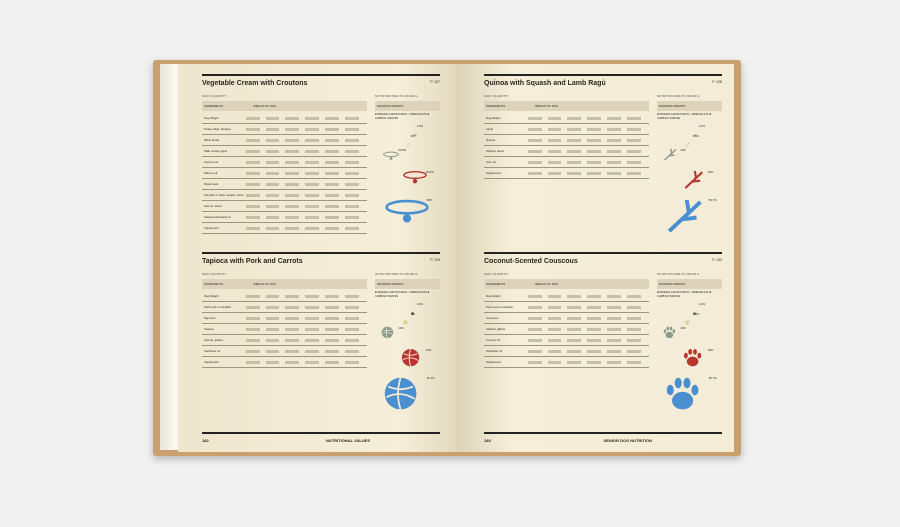  Describe the element at coordinates (696, 136) in the screenshot. I see `percent-label: 5.4%` at that location.